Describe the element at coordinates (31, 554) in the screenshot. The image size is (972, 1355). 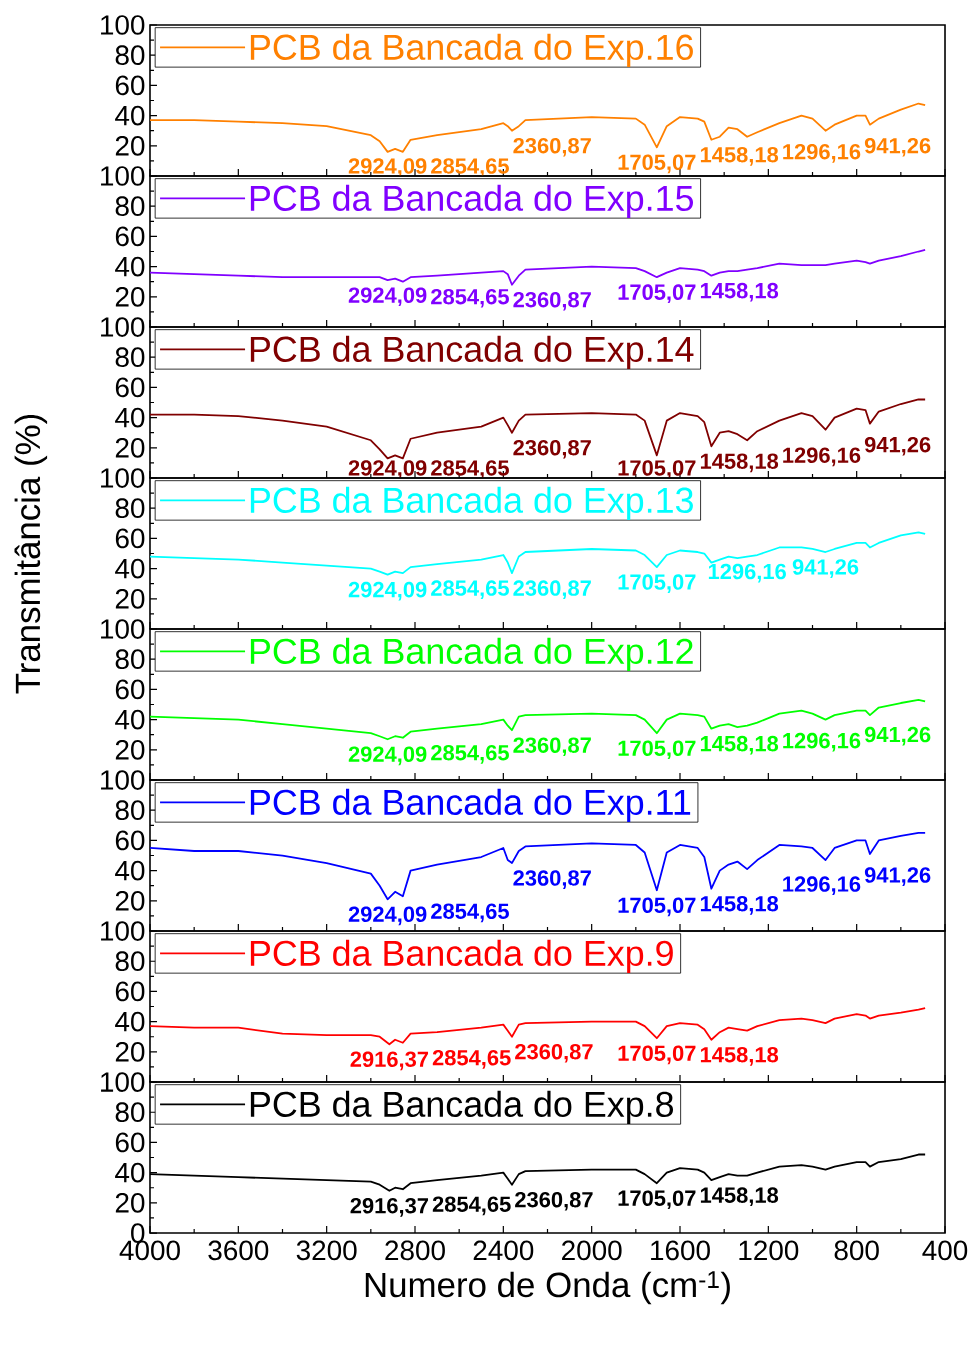
I see `y-axis-title: Transmitância (%)` at that location.